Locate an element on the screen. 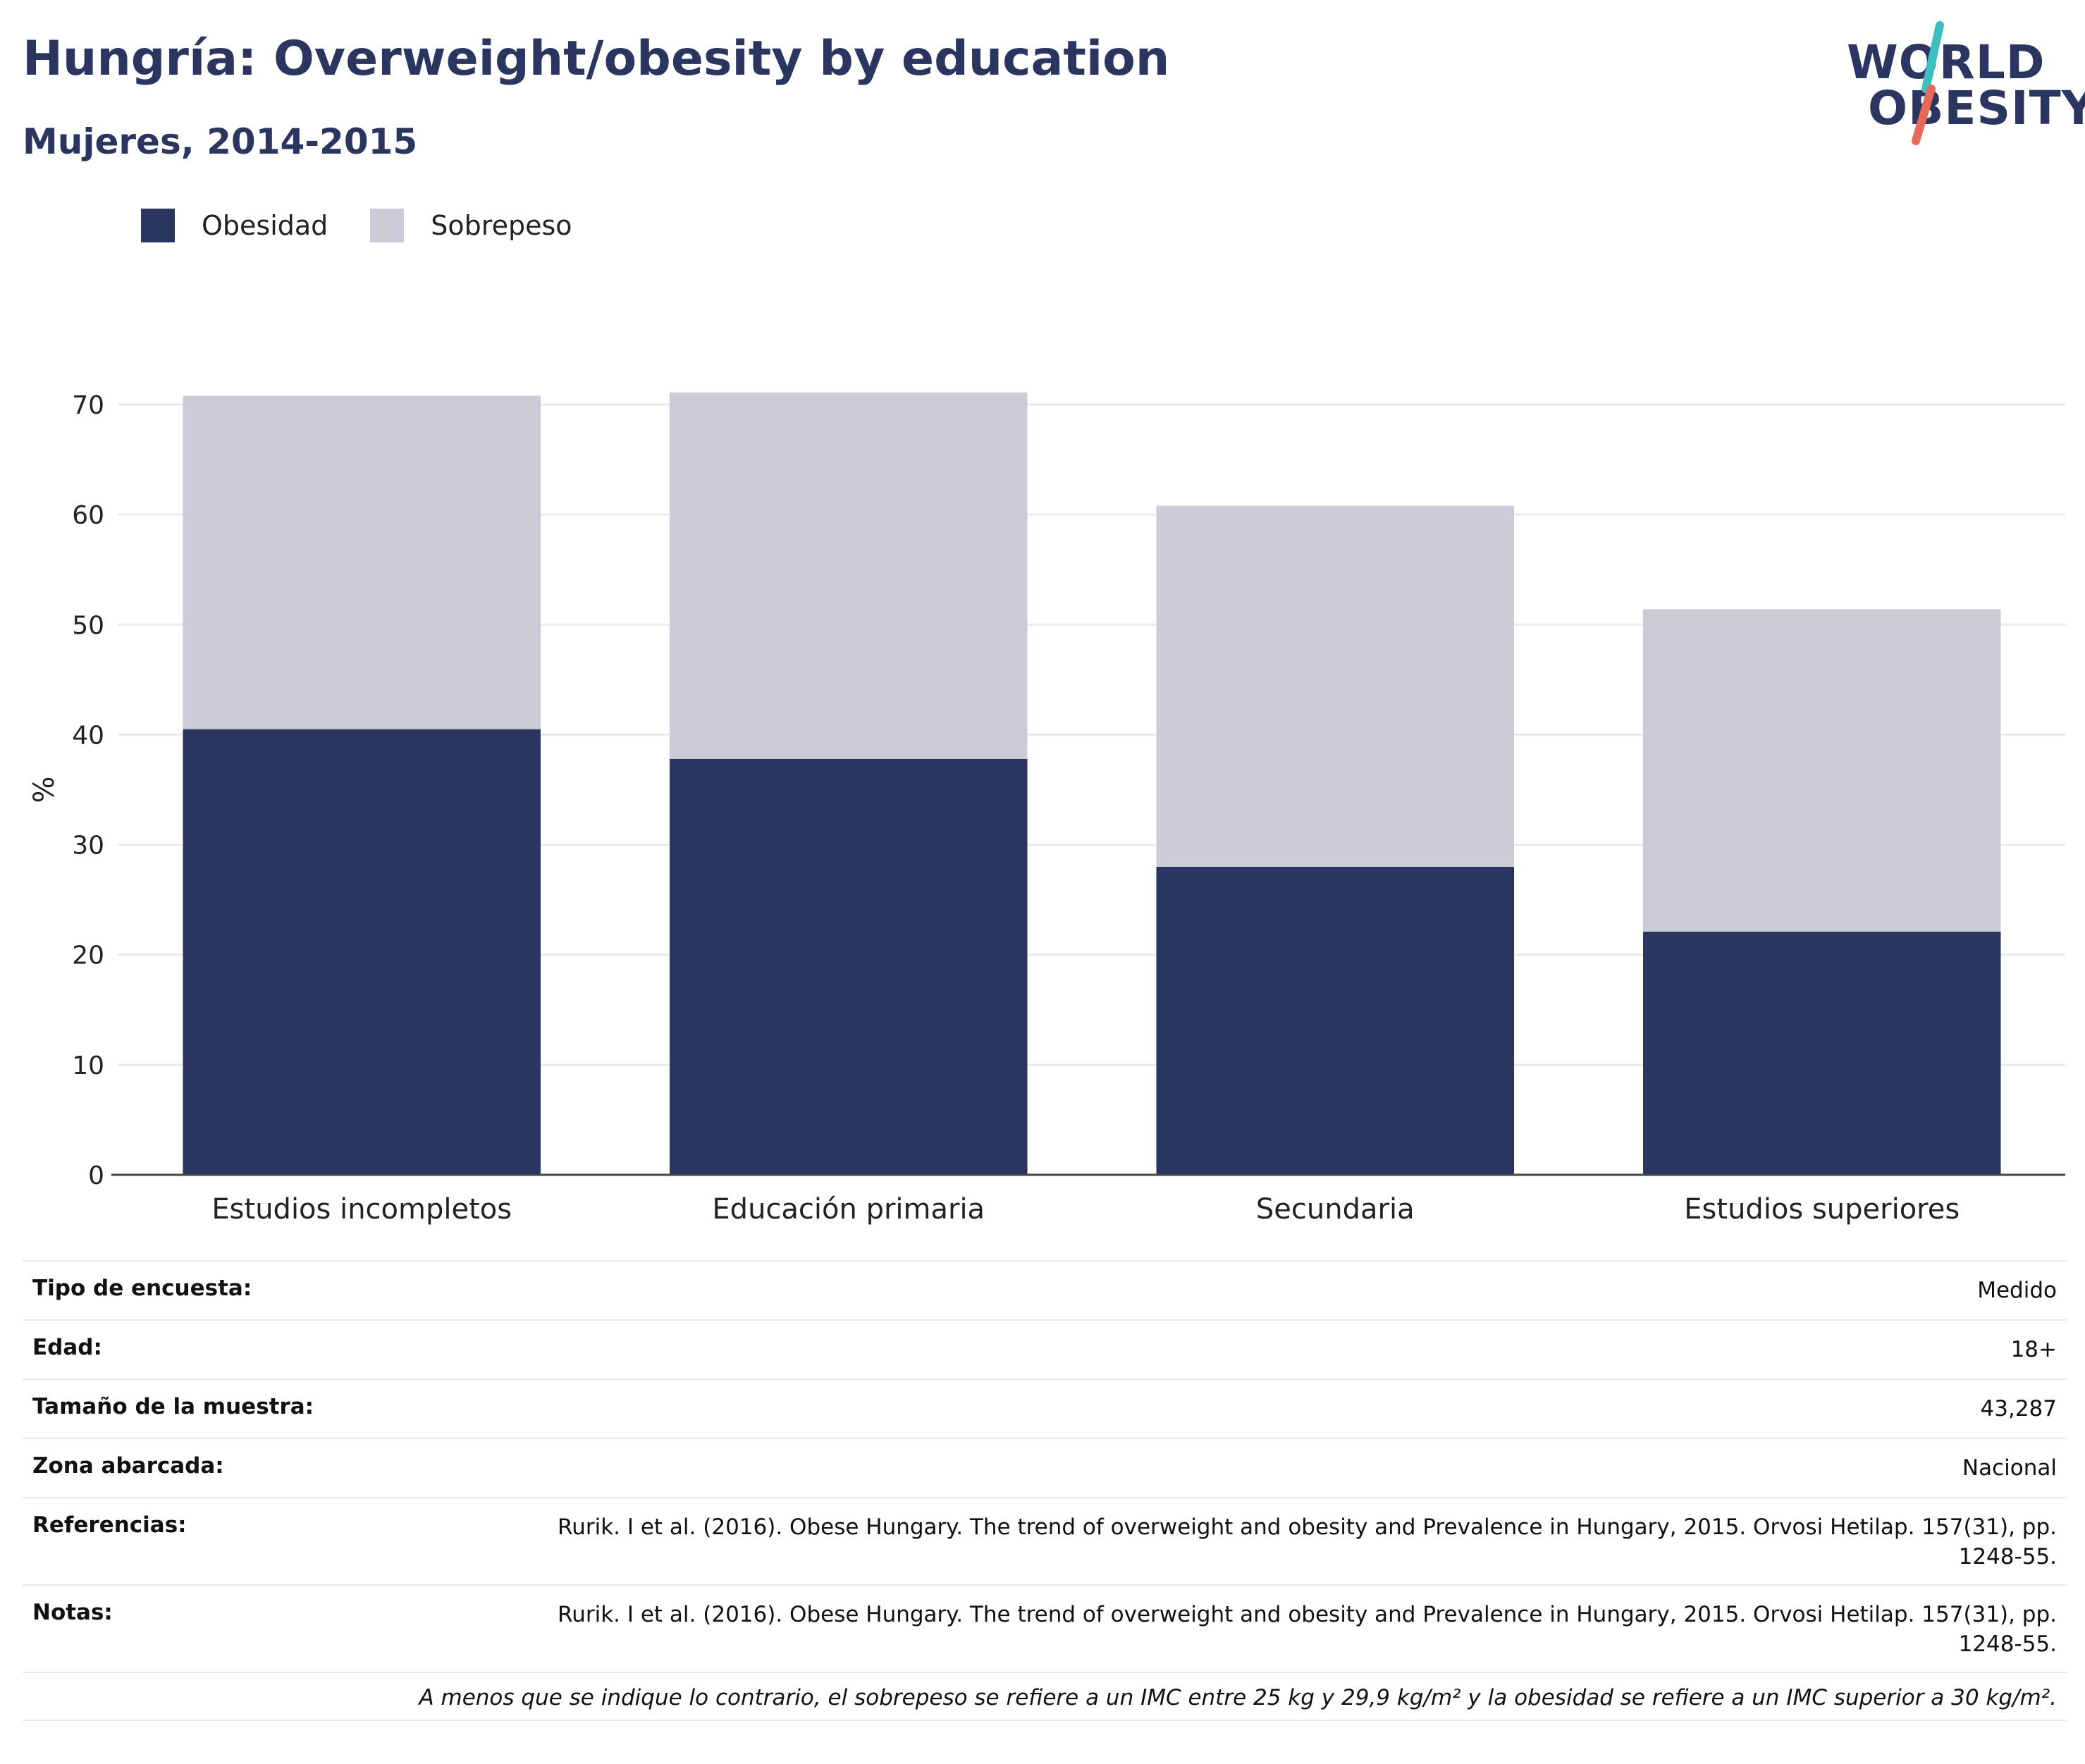 Image resolution: width=2085 pixels, height=1764 pixels. legend-label-sobrepeso: Sobrepeso is located at coordinates (501, 225).